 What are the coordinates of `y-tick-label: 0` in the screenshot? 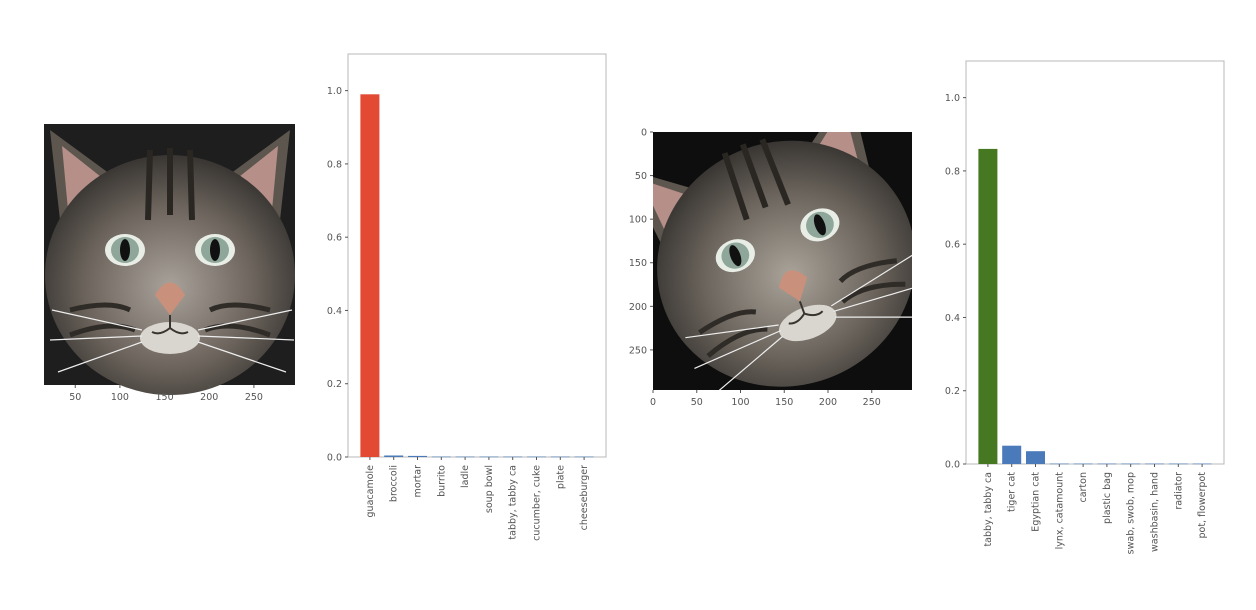 It's located at (644, 133).